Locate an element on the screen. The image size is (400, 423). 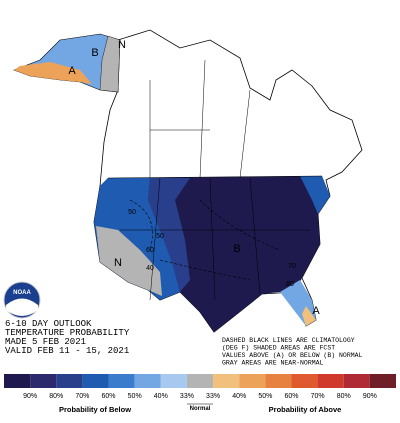
florida-above-region is located at coordinates (309, 316).